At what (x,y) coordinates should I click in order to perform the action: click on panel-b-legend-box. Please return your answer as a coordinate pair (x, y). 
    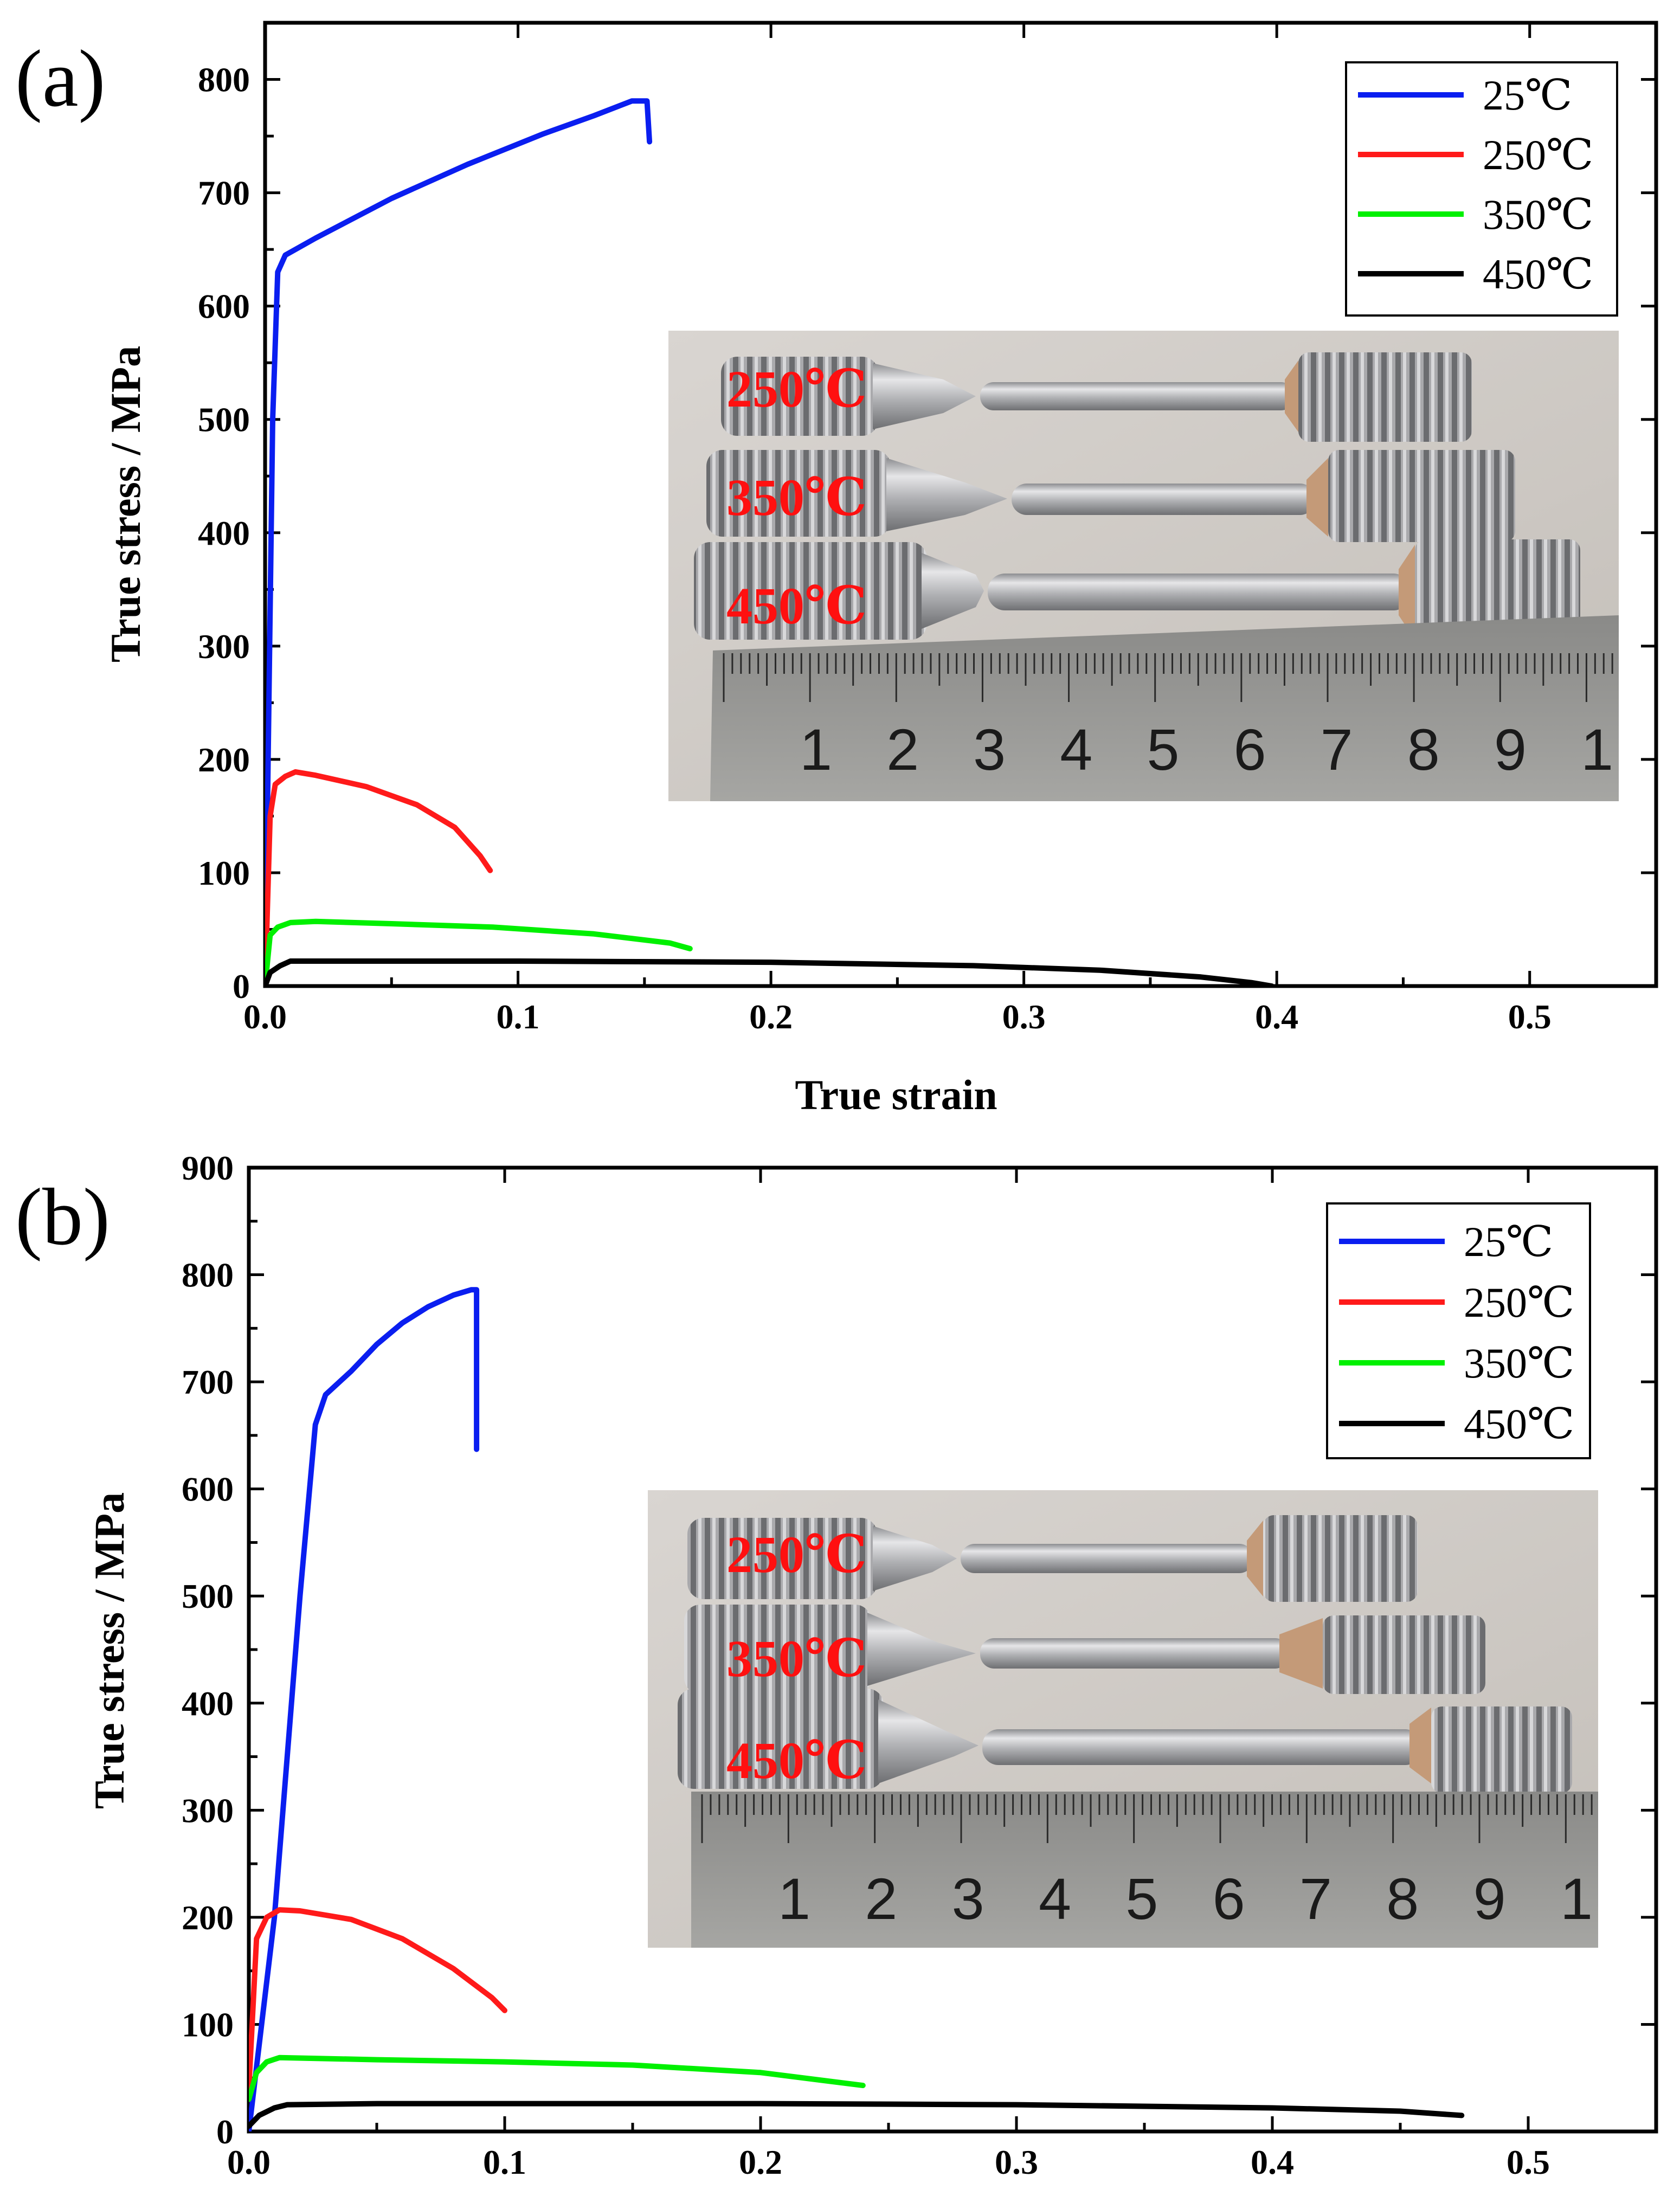
    Looking at the image, I should click on (1458, 1330).